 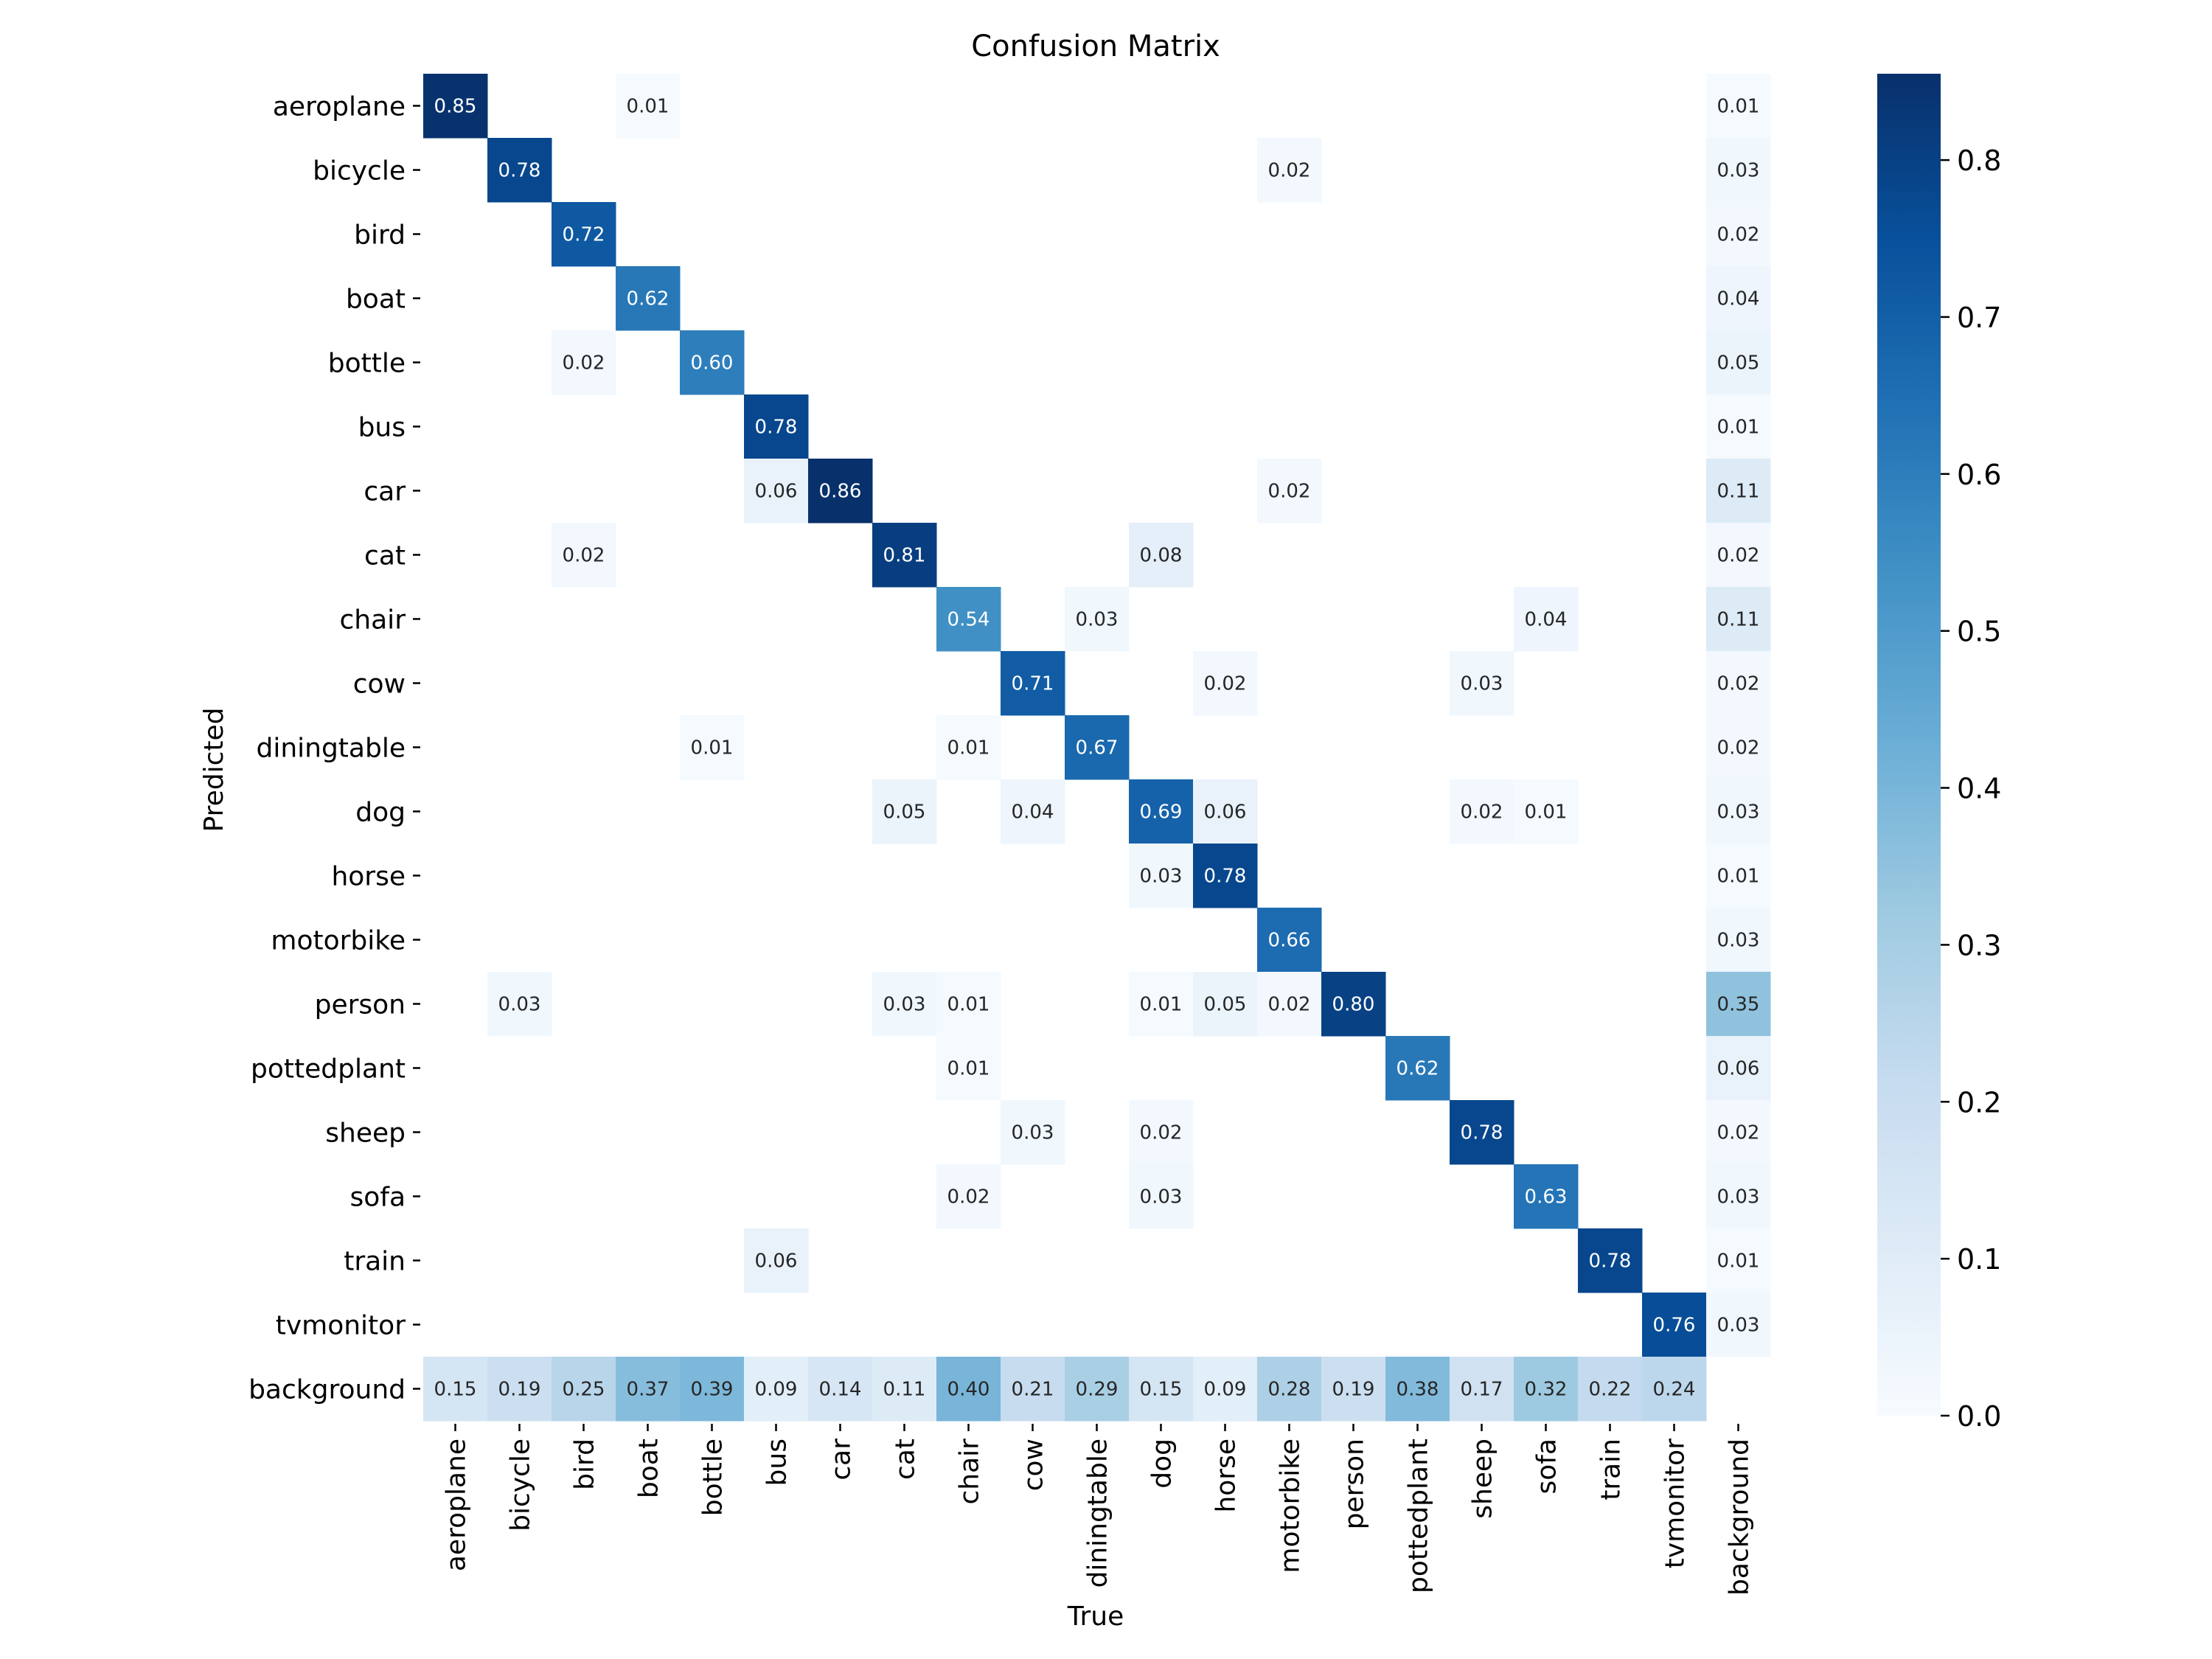 I want to click on cell-value-label: 0.37, so click(x=648, y=1390).